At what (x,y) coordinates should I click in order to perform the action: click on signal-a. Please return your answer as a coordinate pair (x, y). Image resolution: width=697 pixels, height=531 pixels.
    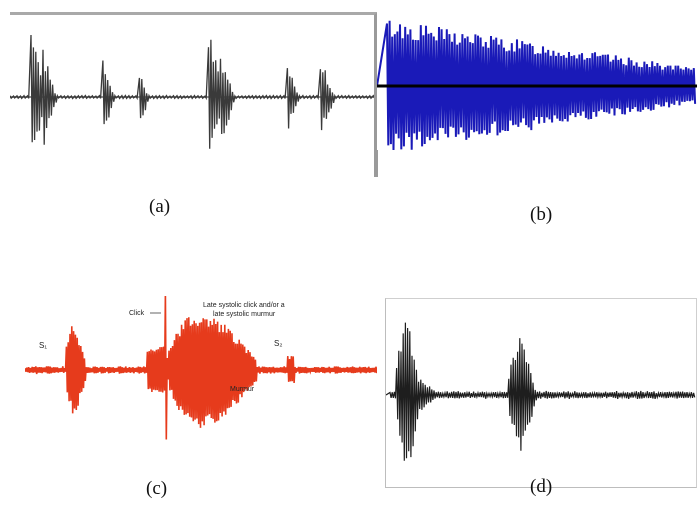
    Looking at the image, I should click on (192, 91).